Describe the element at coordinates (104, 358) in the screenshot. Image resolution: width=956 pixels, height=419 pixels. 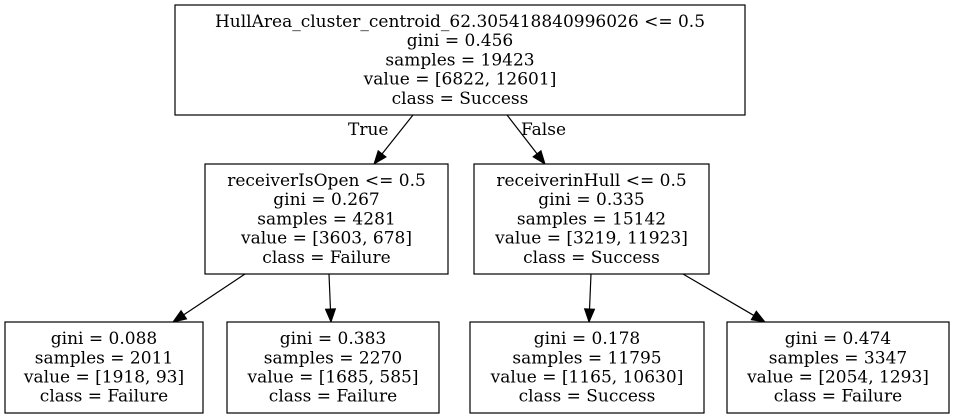
I see `node-line: samples = 2011` at that location.